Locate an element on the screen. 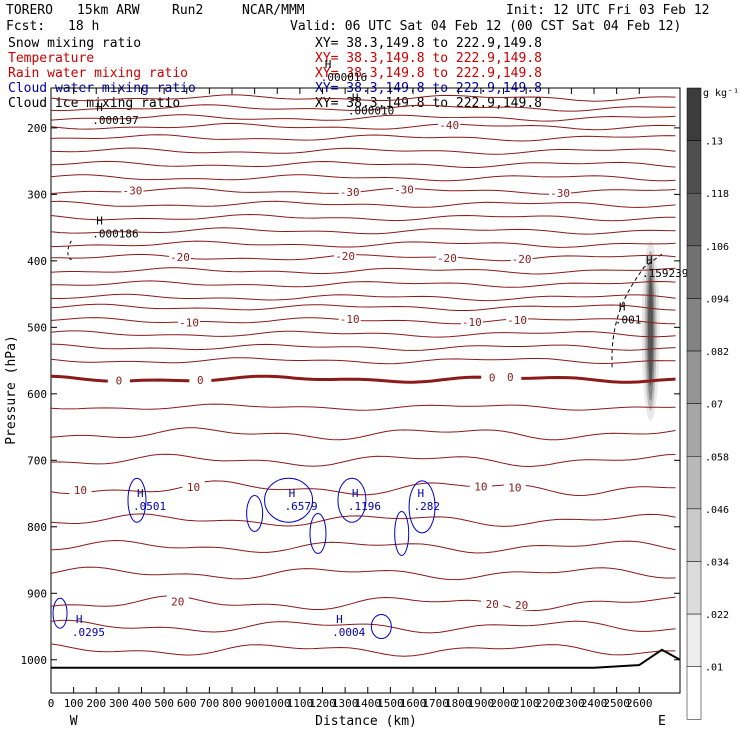 This screenshot has width=740, height=740. resolution: 15km ARW is located at coordinates (108, 10).